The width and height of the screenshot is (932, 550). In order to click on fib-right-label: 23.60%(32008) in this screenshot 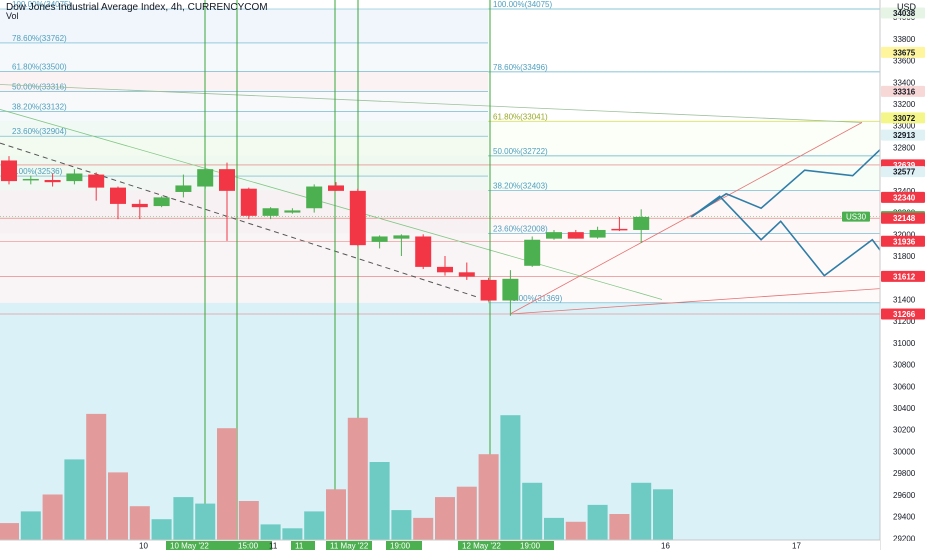, I will do `click(520, 228)`.